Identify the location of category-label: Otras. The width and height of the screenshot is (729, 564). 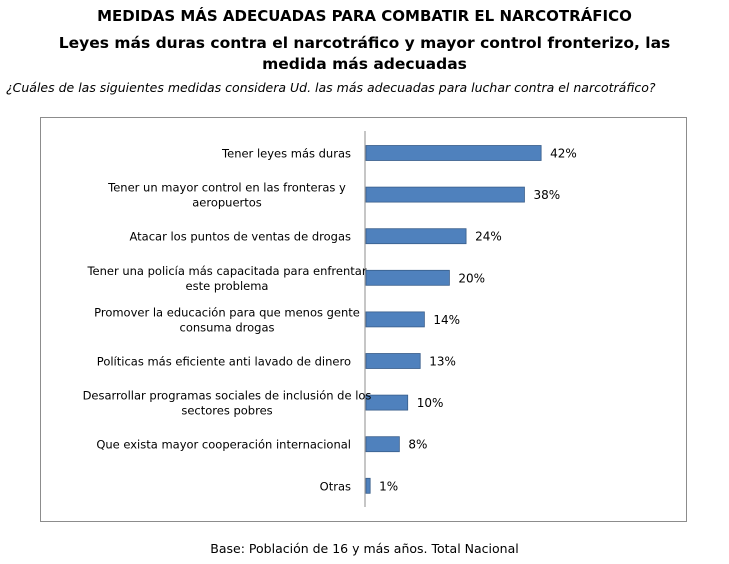
(335, 486).